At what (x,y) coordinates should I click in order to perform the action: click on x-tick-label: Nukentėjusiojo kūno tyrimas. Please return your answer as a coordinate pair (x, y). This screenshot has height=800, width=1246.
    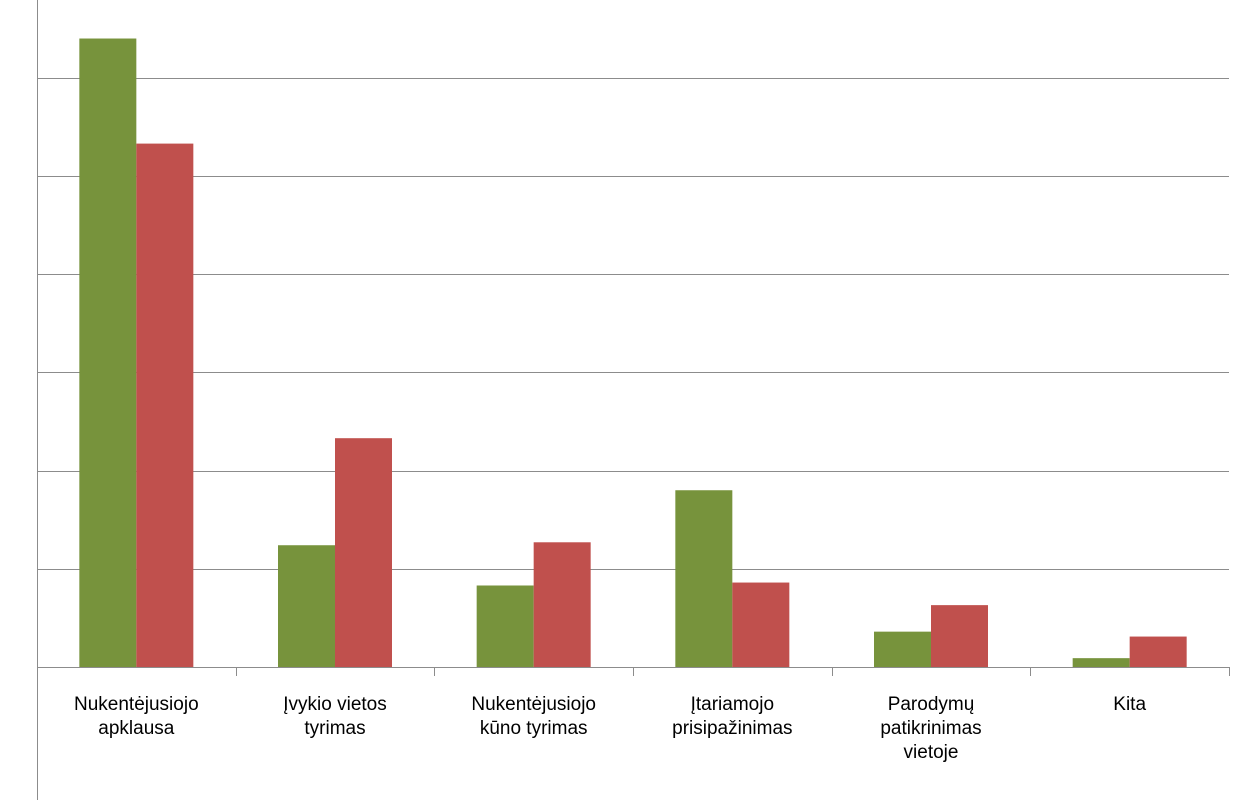
    Looking at the image, I should click on (533, 716).